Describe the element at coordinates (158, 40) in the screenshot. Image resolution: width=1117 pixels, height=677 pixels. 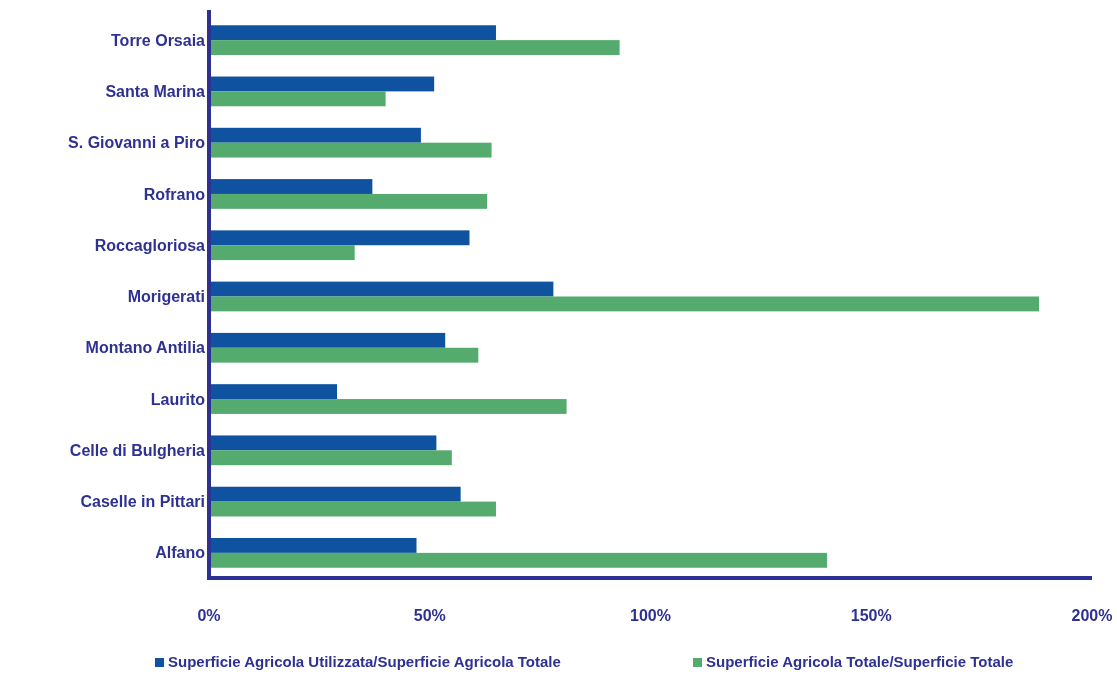
I see `y-tick-label: Torre Orsaia` at that location.